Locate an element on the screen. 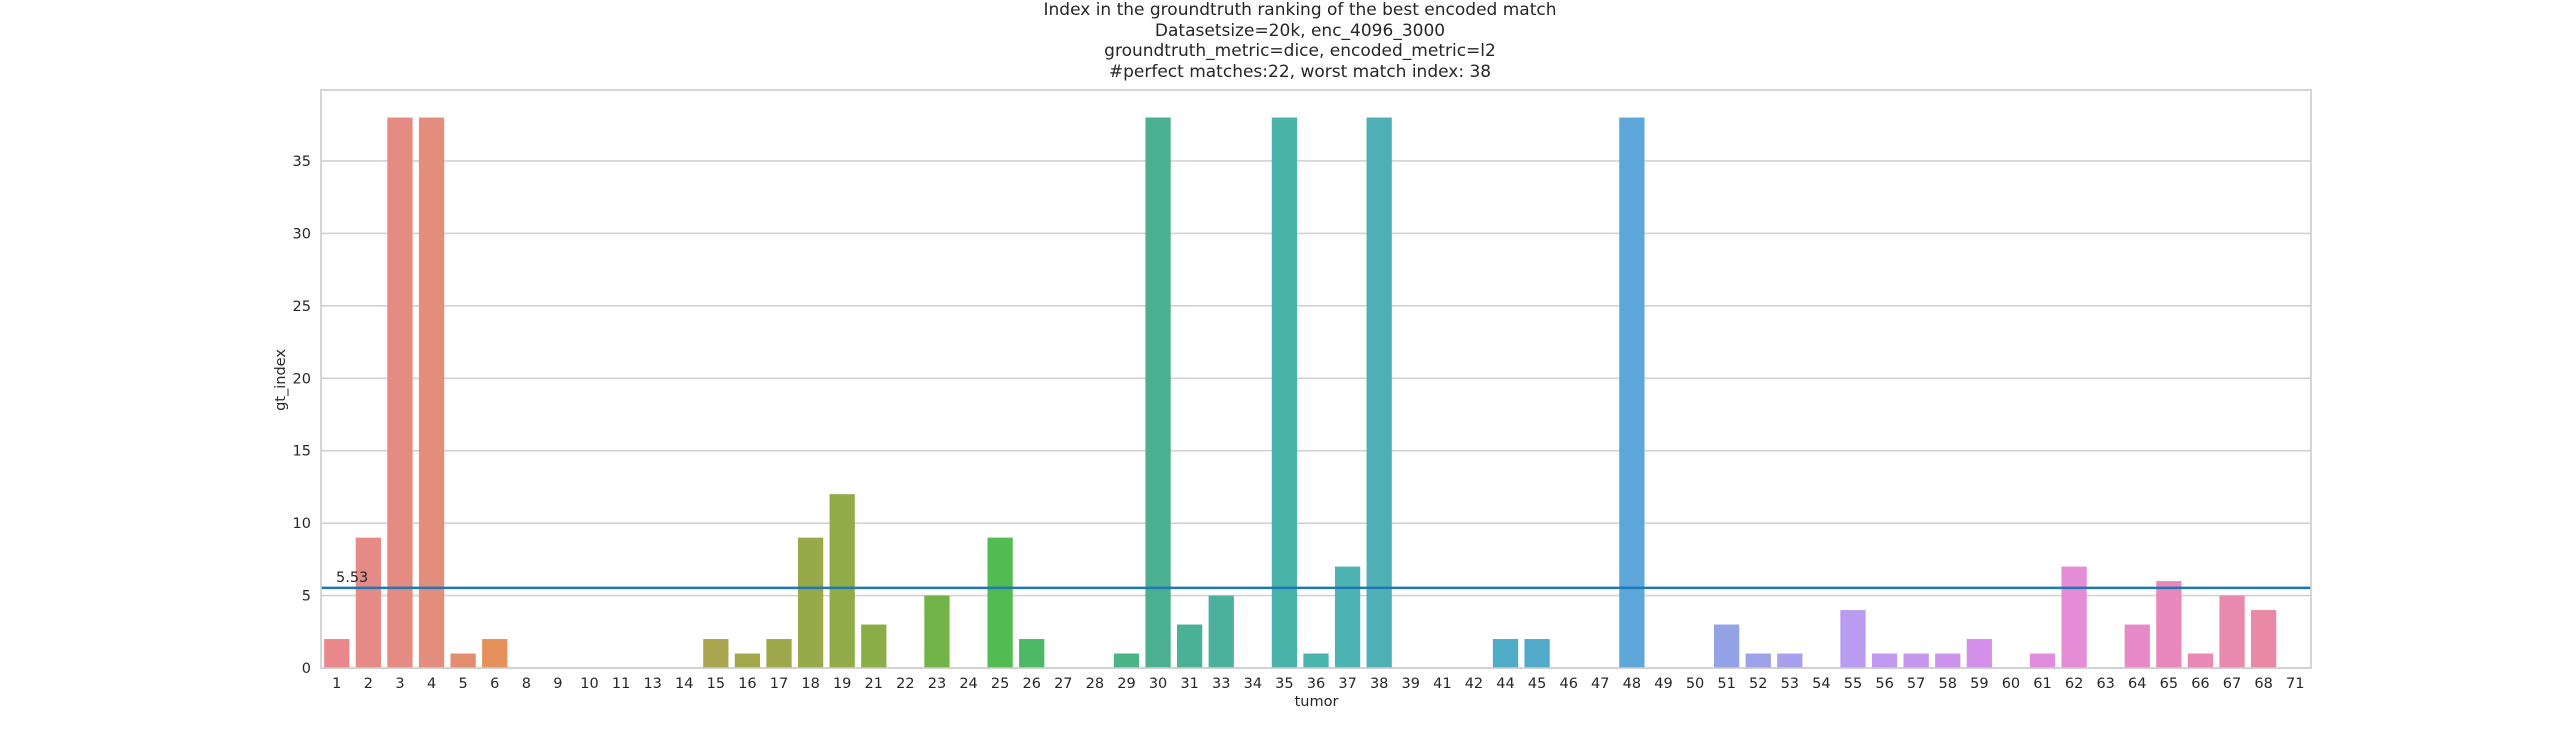  x-tick-label: 63 is located at coordinates (2105, 684).